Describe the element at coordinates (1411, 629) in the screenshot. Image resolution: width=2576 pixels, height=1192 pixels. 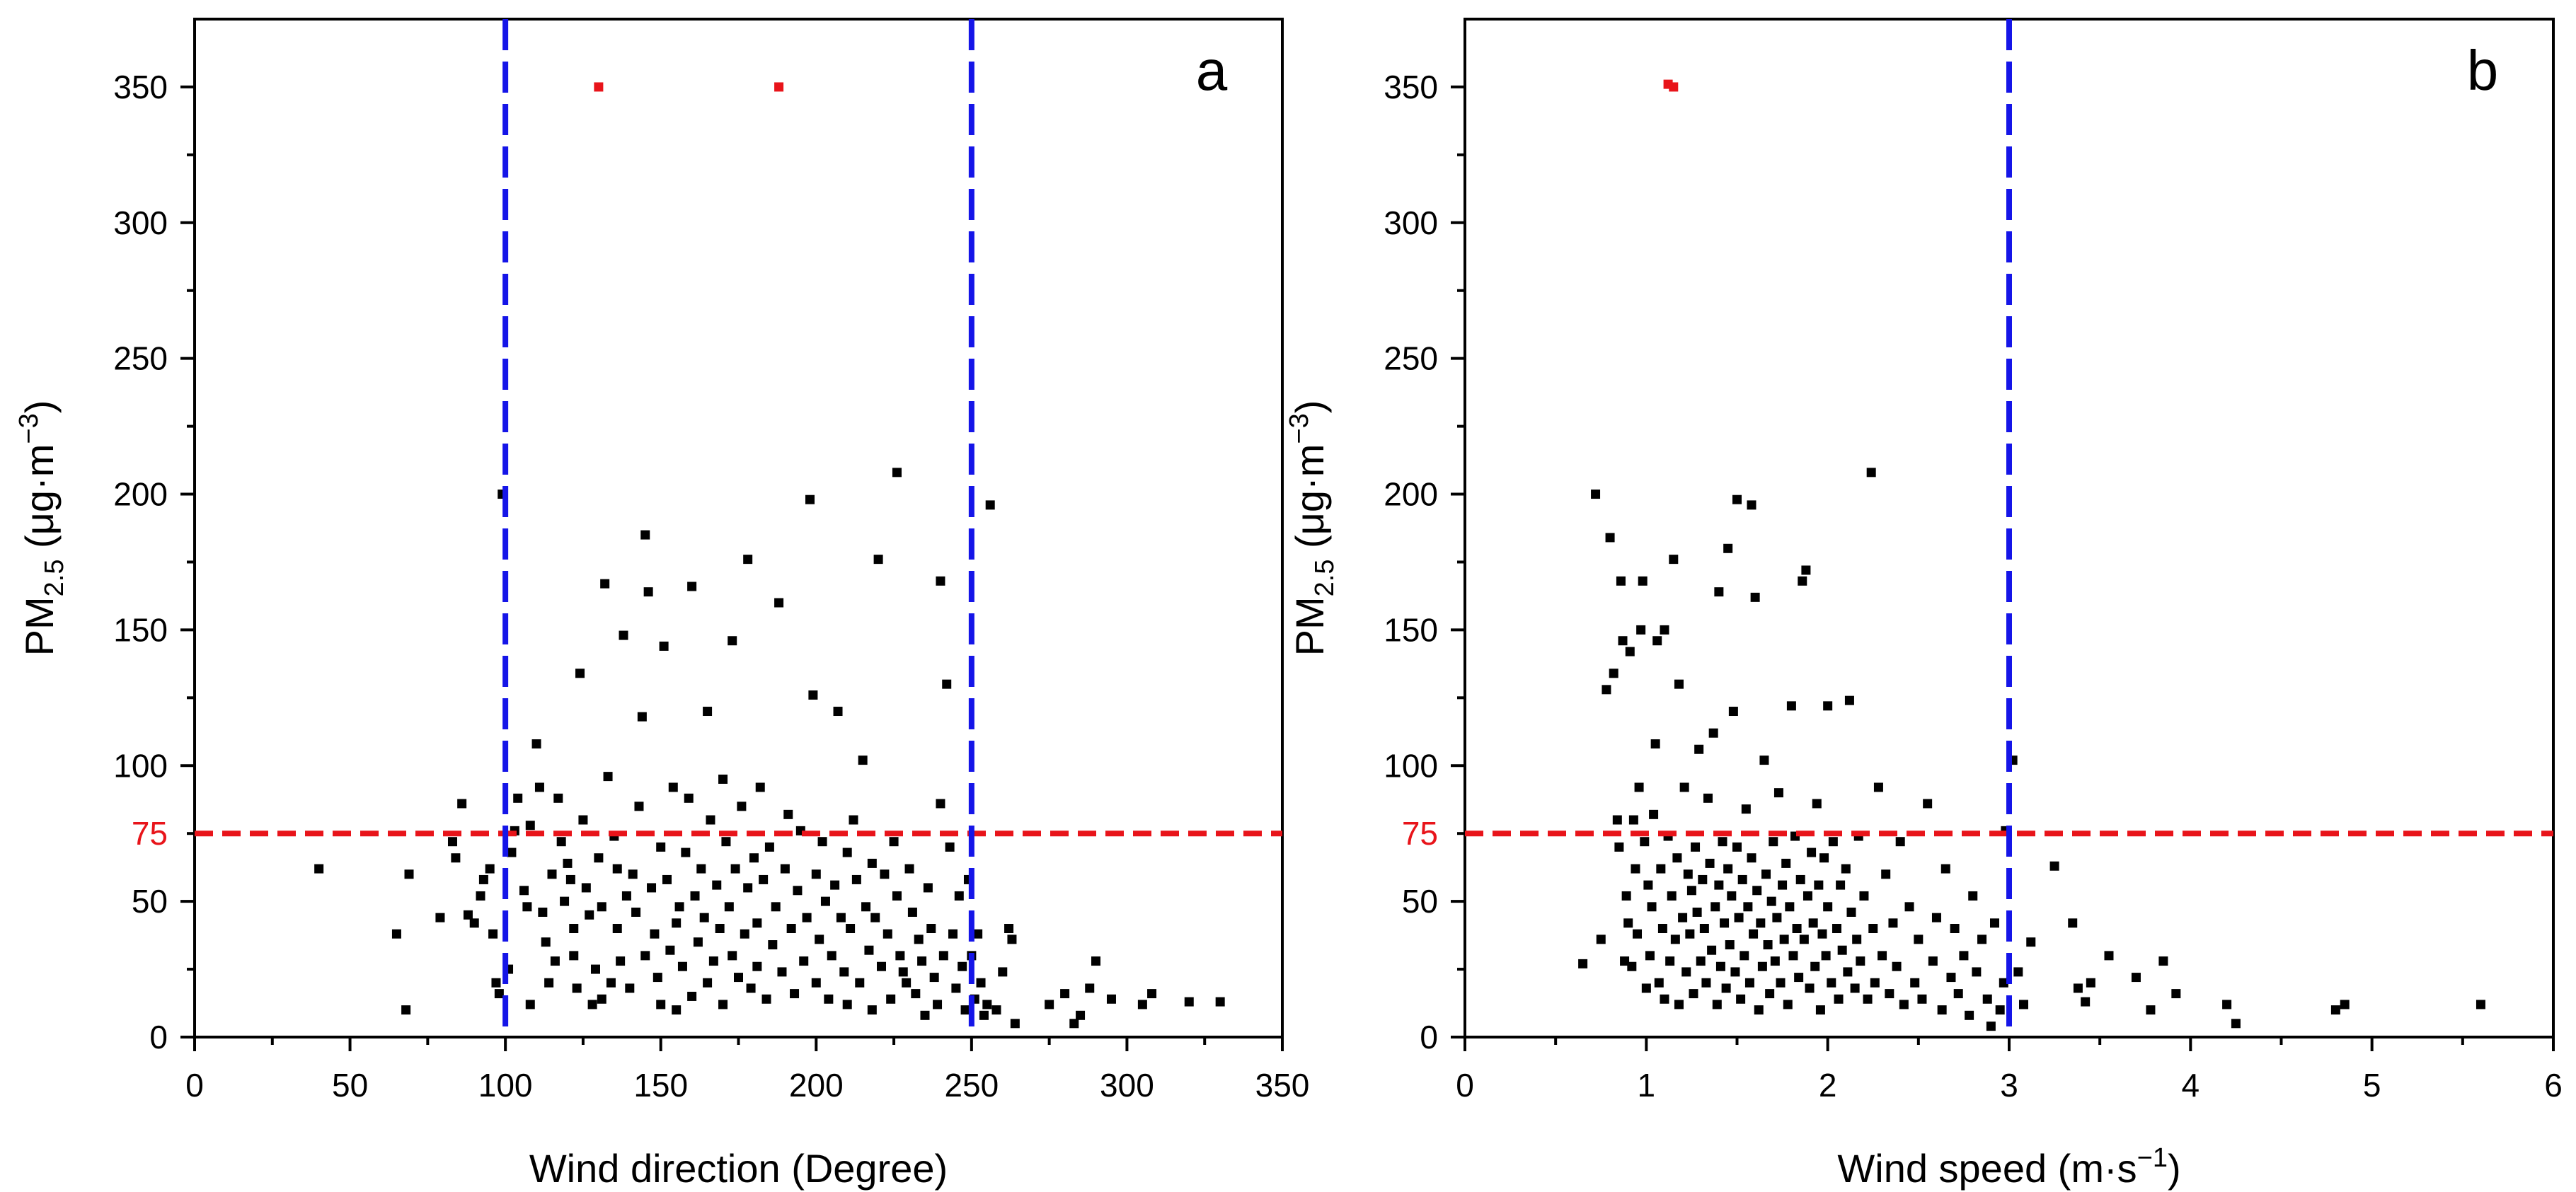
I see `y-tick-label: 150` at that location.